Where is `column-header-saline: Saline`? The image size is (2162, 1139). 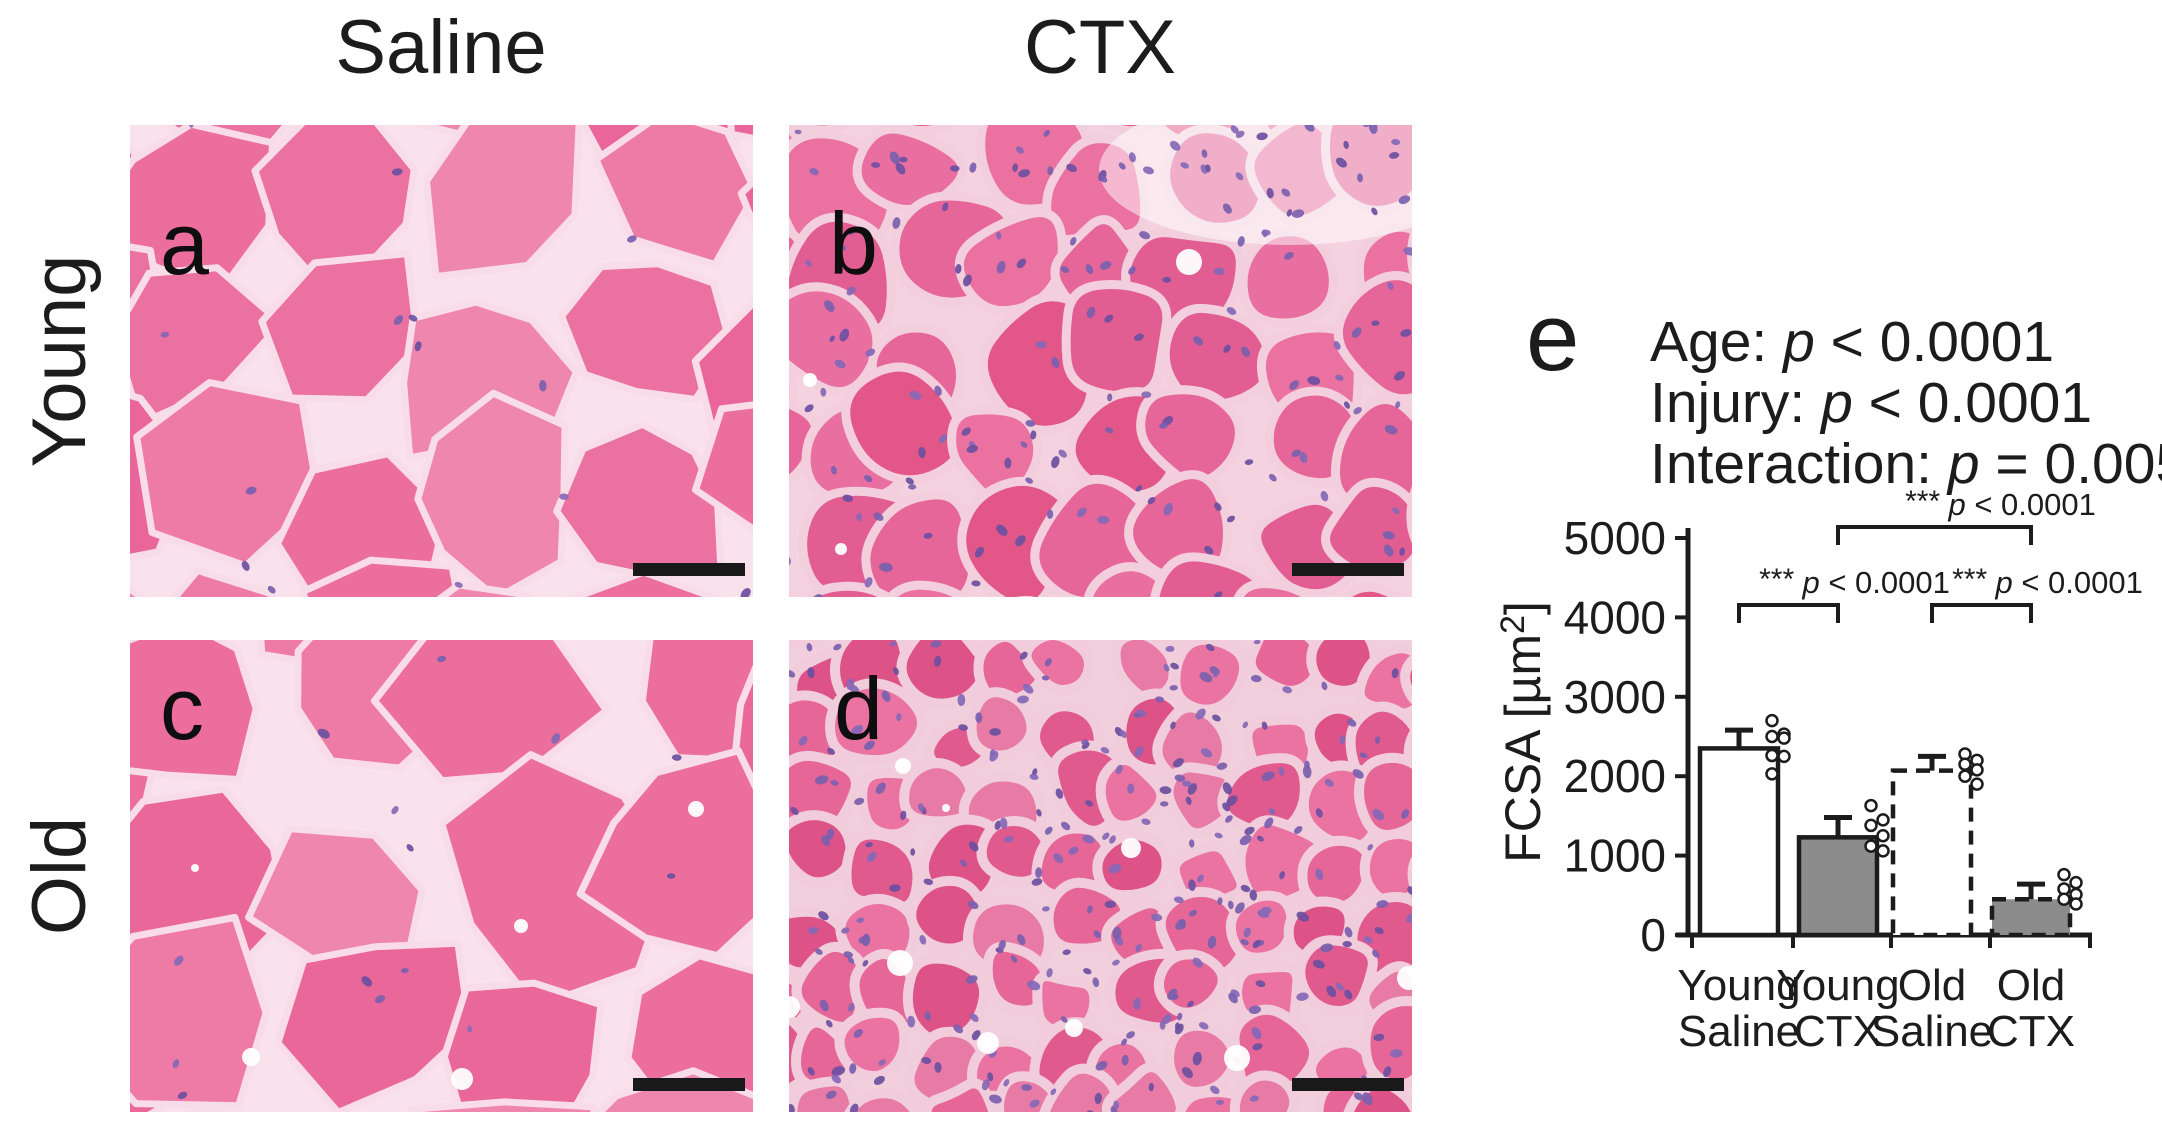
column-header-saline: Saline is located at coordinates (441, 47).